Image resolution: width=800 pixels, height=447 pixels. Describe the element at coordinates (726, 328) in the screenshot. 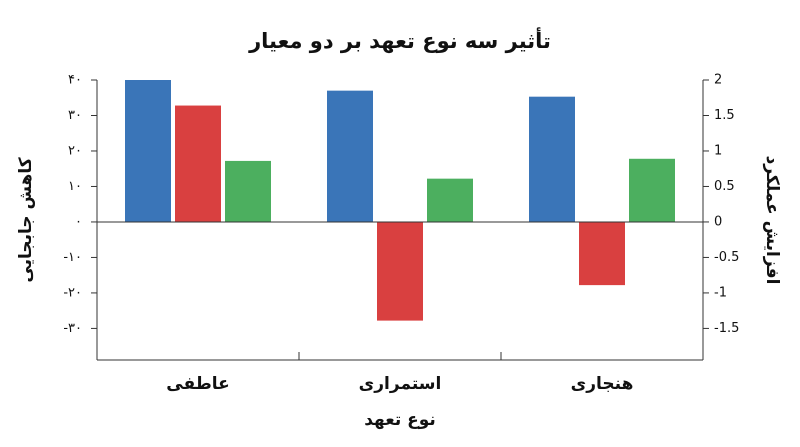

I see `y2-tick-label: -1.5` at that location.